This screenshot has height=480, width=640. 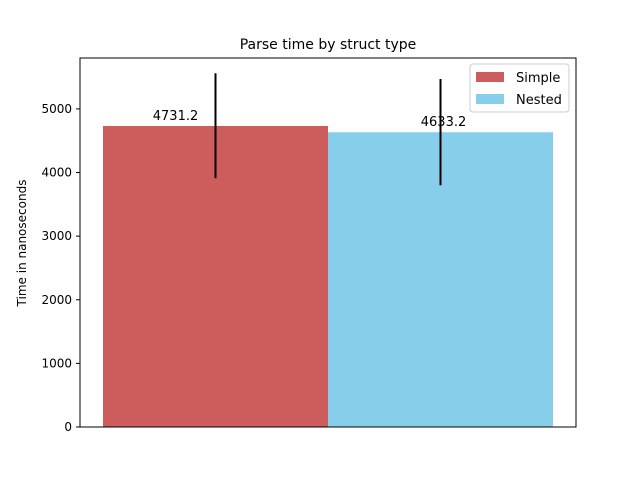 What do you see at coordinates (539, 100) in the screenshot?
I see `legend-label-nested: Nested` at bounding box center [539, 100].